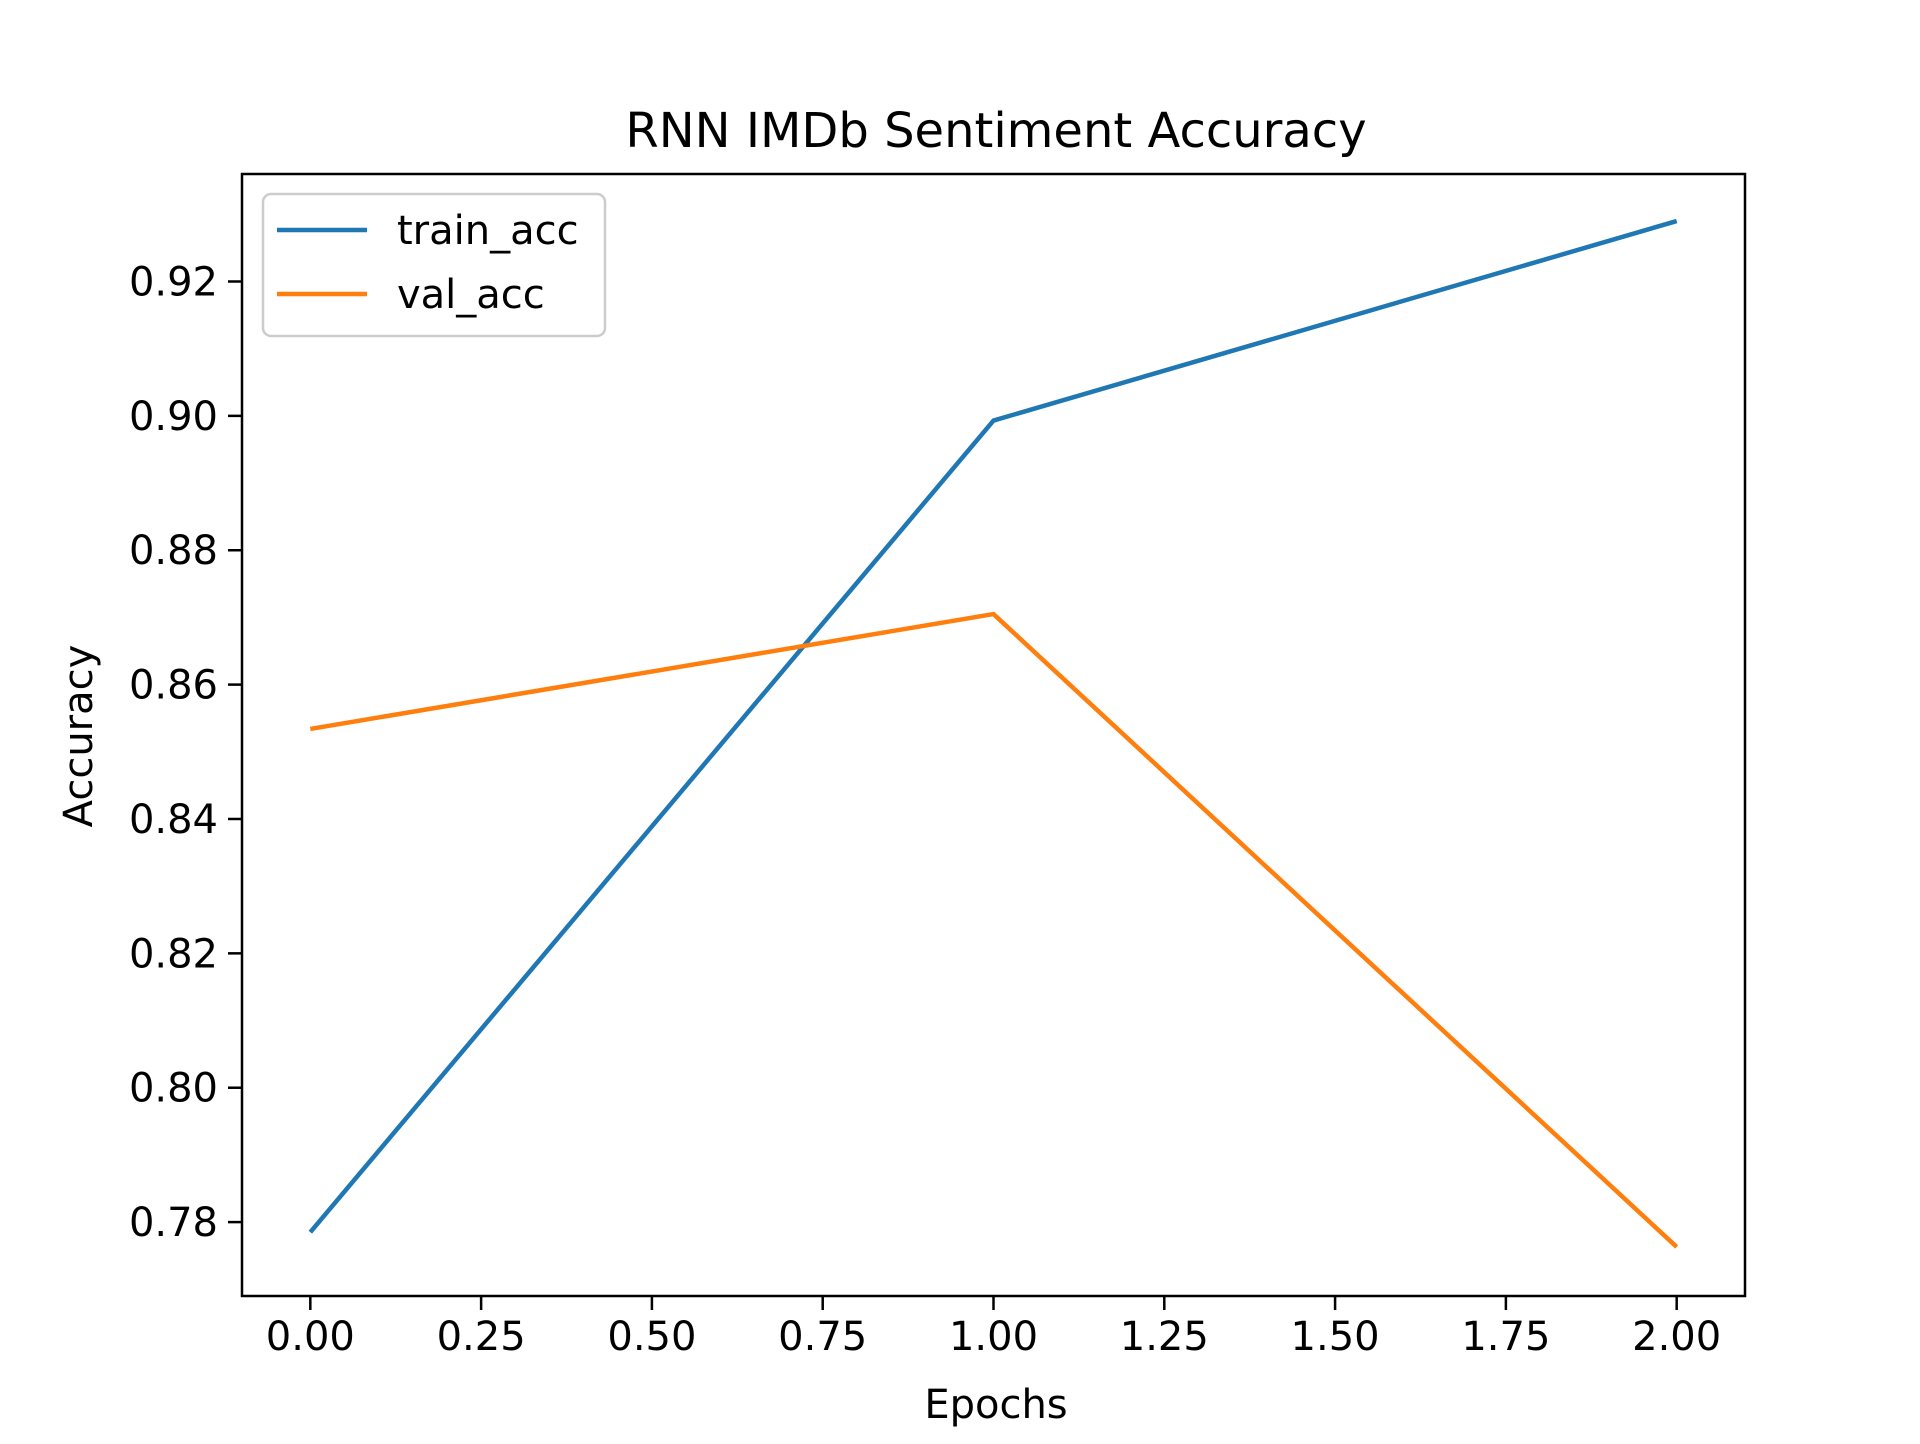 This screenshot has width=1920, height=1444. I want to click on x-tick-label: 0.00, so click(310, 1337).